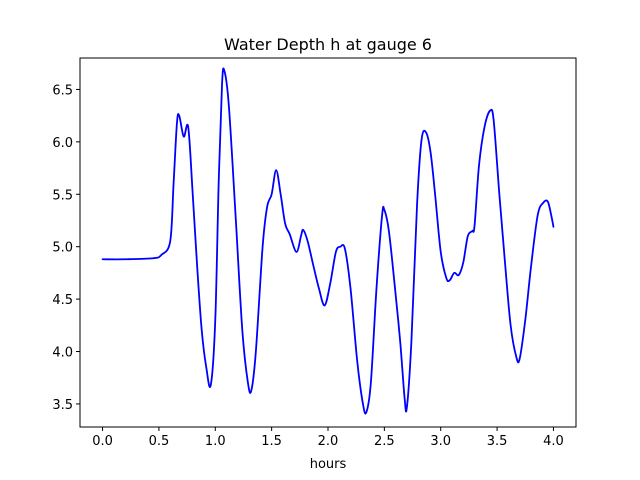  I want to click on x-tick-label: 1.5, so click(271, 441).